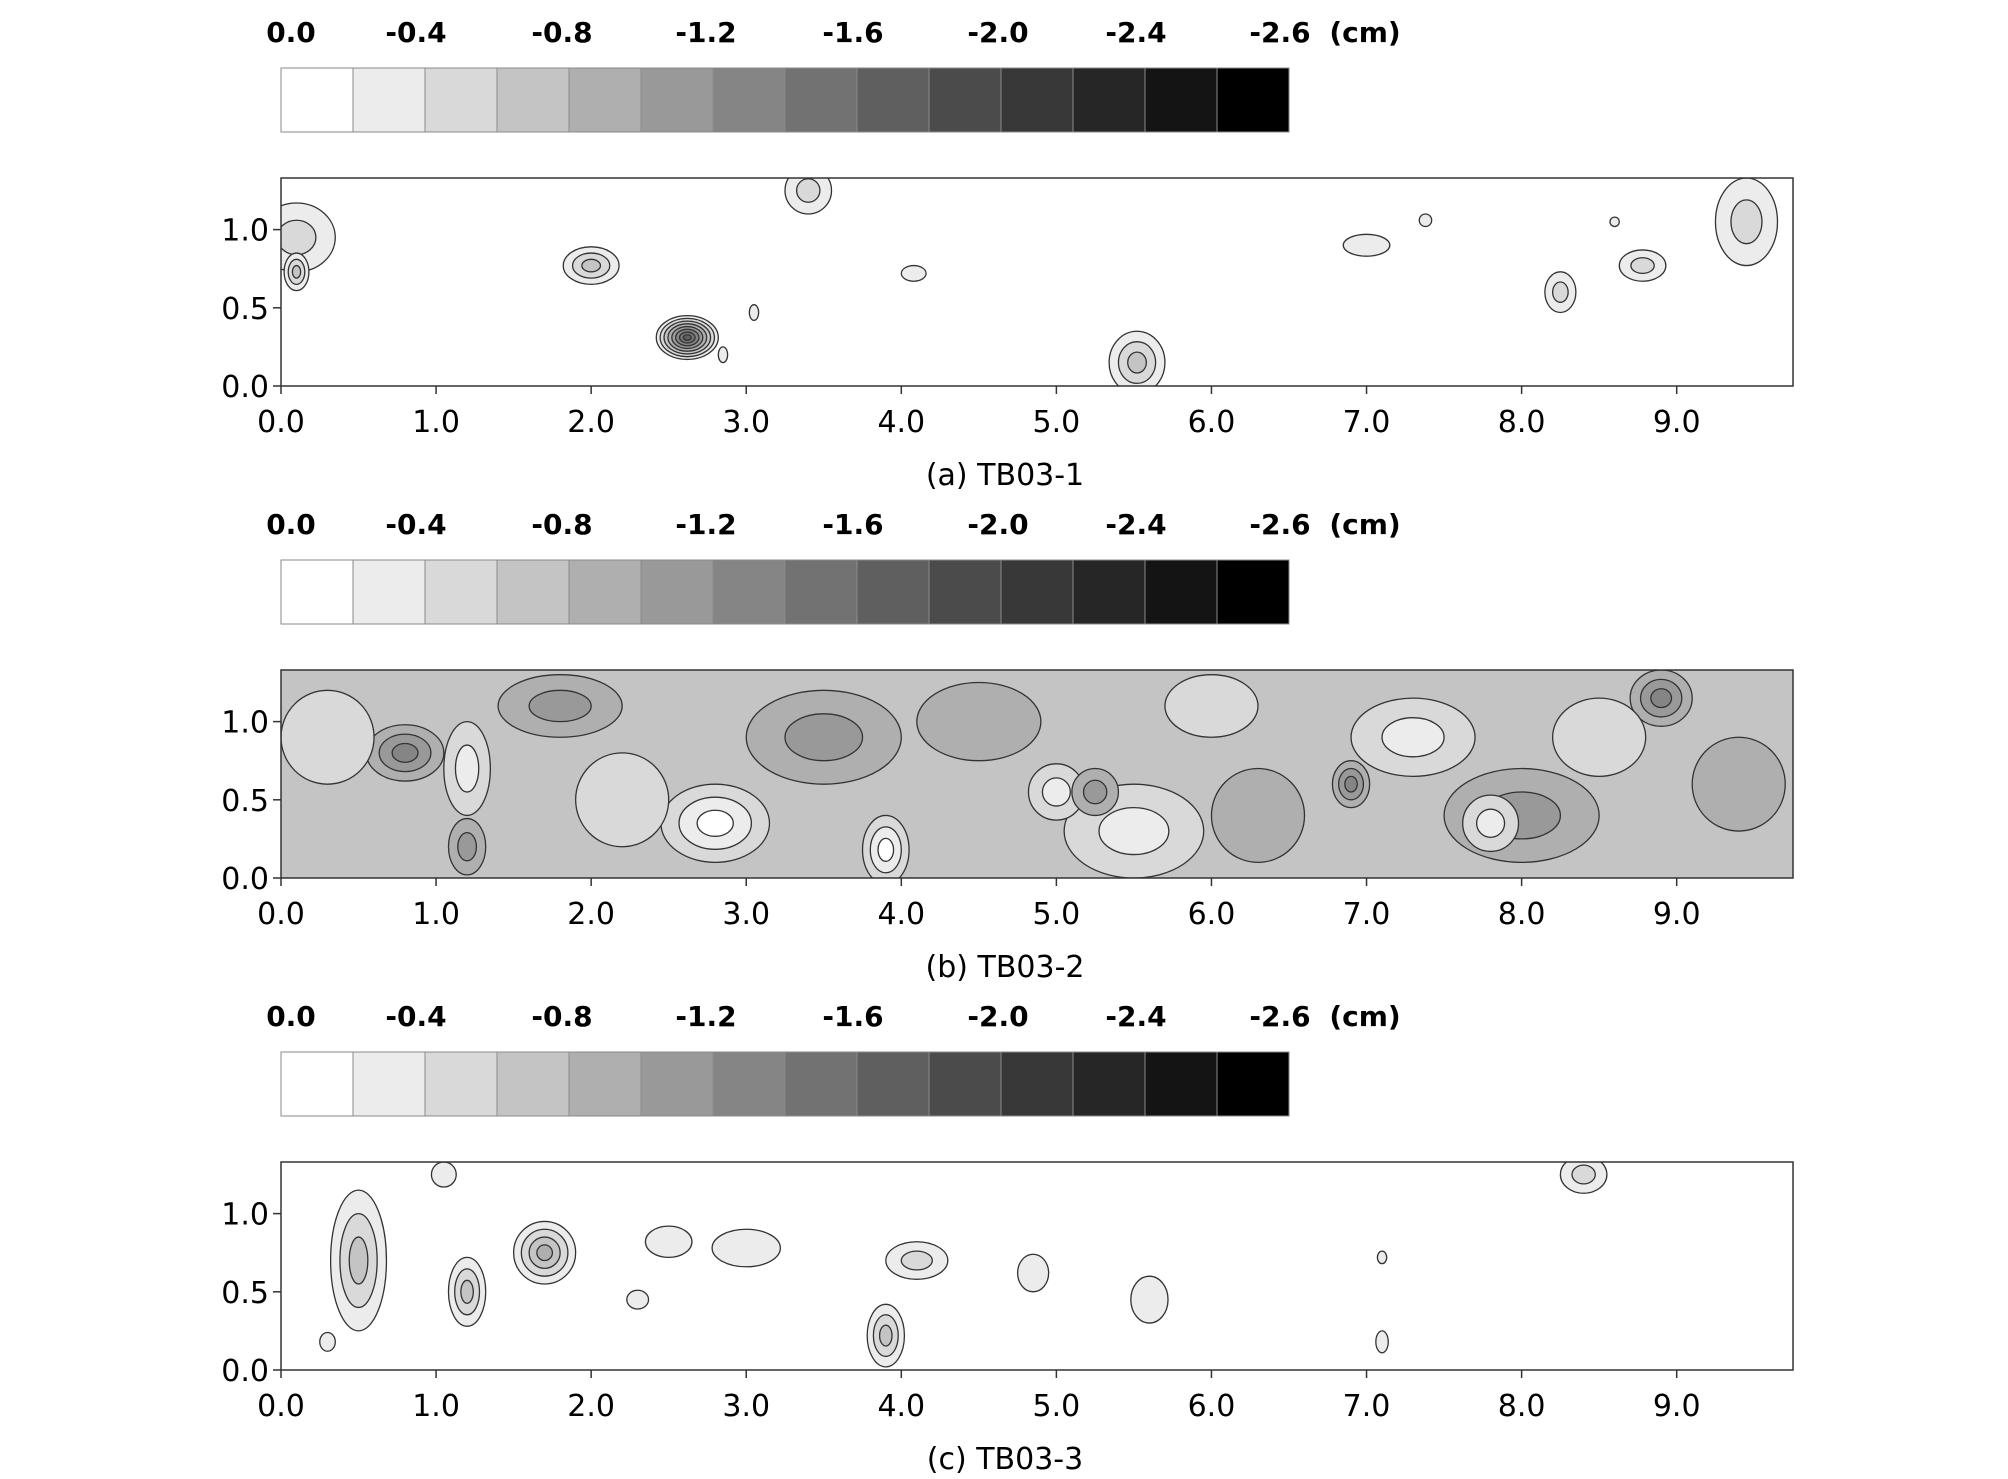 This screenshot has width=2008, height=1479. I want to click on legend-unit: (cm), so click(1364, 32).